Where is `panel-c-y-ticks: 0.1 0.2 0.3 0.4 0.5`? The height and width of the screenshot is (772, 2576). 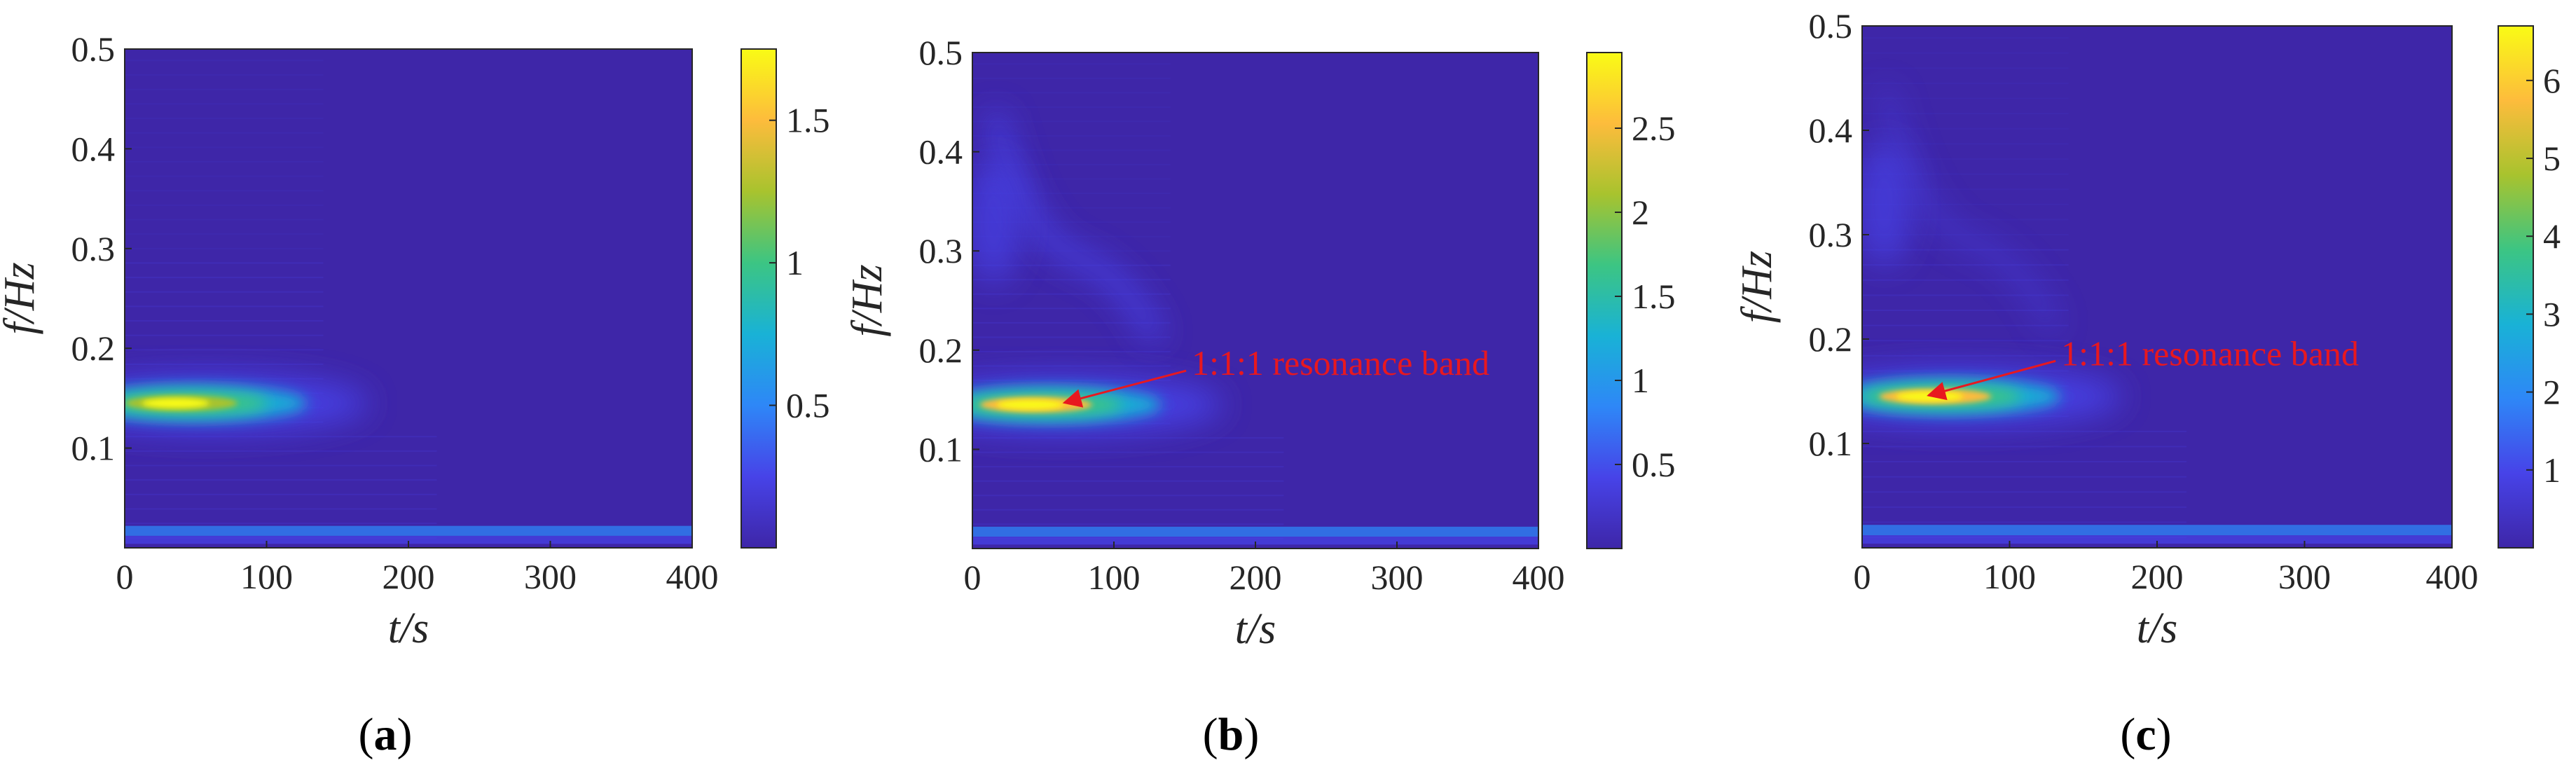 panel-c-y-ticks: 0.1 0.2 0.3 0.4 0.5 is located at coordinates (1839, 234).